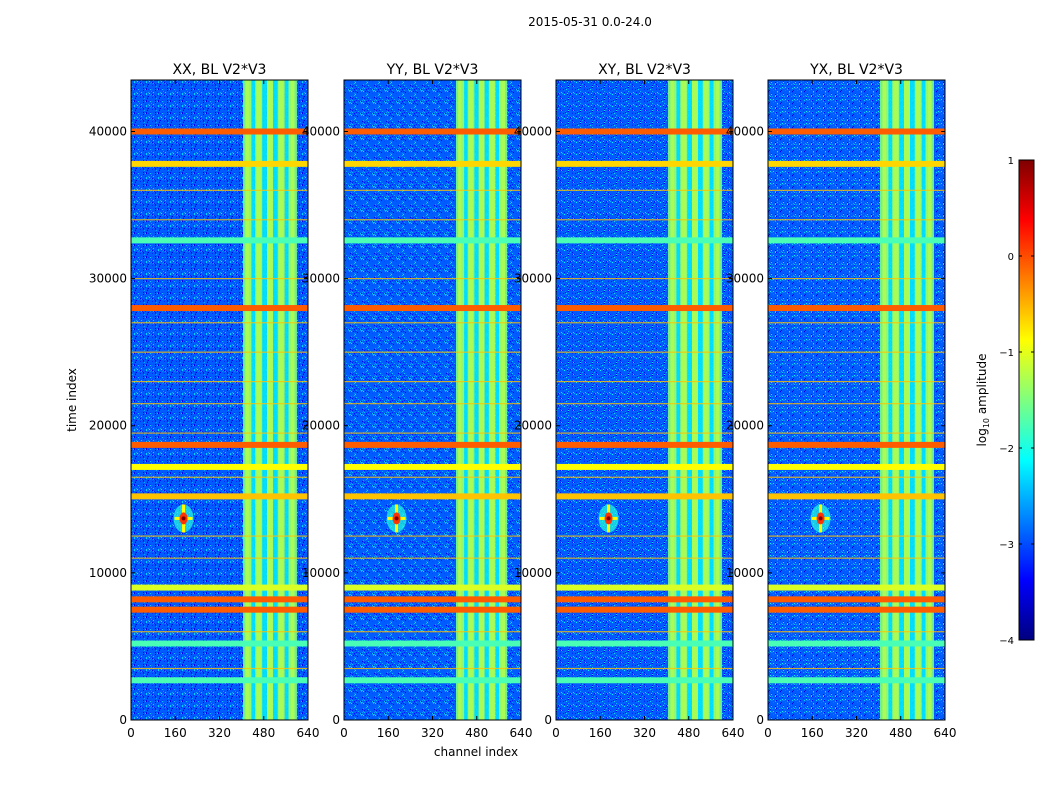  Describe the element at coordinates (72, 400) in the screenshot. I see `y-axis-label: time index` at that location.